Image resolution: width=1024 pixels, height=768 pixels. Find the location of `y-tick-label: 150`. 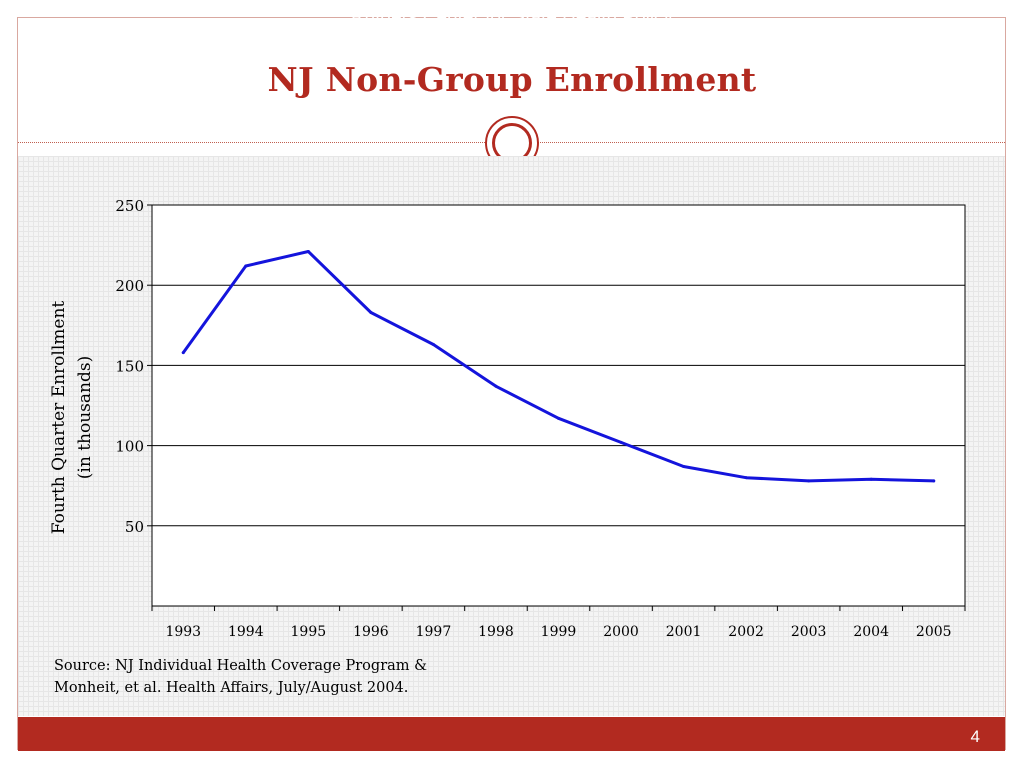

y-tick-label: 150 is located at coordinates (129, 366).